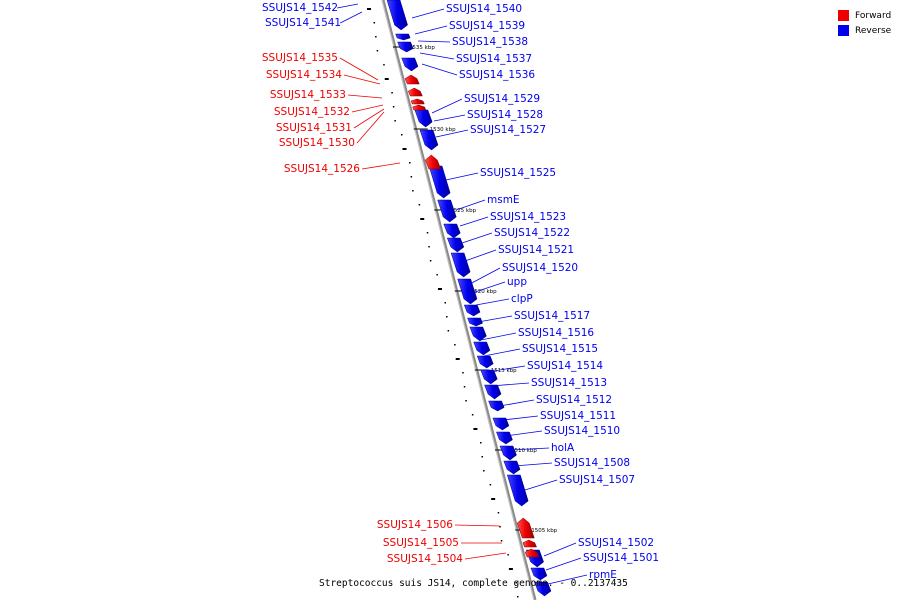  What do you see at coordinates (300, 8) in the screenshot?
I see `reverse-gene-label: SSUJS14_1542` at bounding box center [300, 8].